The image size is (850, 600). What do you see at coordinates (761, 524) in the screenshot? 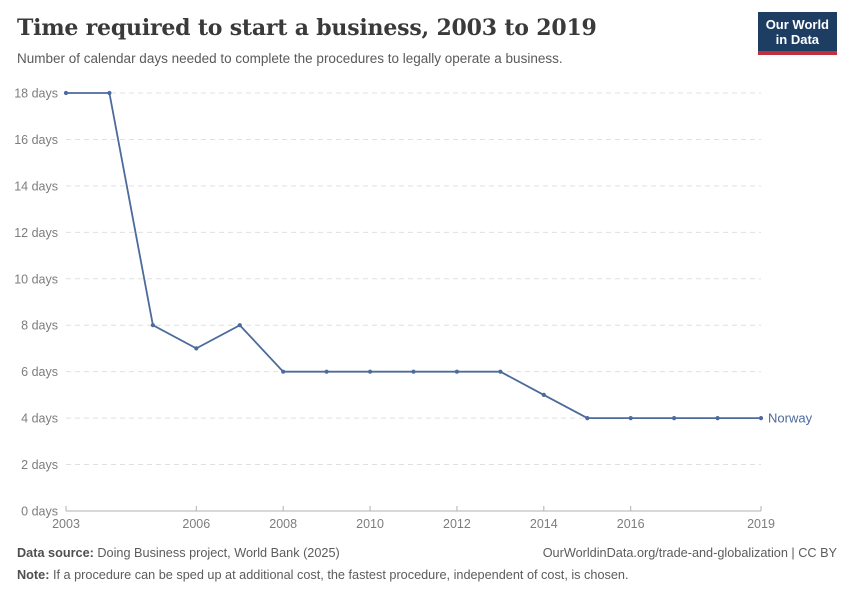
I see `x-axis-tick-label: 2019` at bounding box center [761, 524].